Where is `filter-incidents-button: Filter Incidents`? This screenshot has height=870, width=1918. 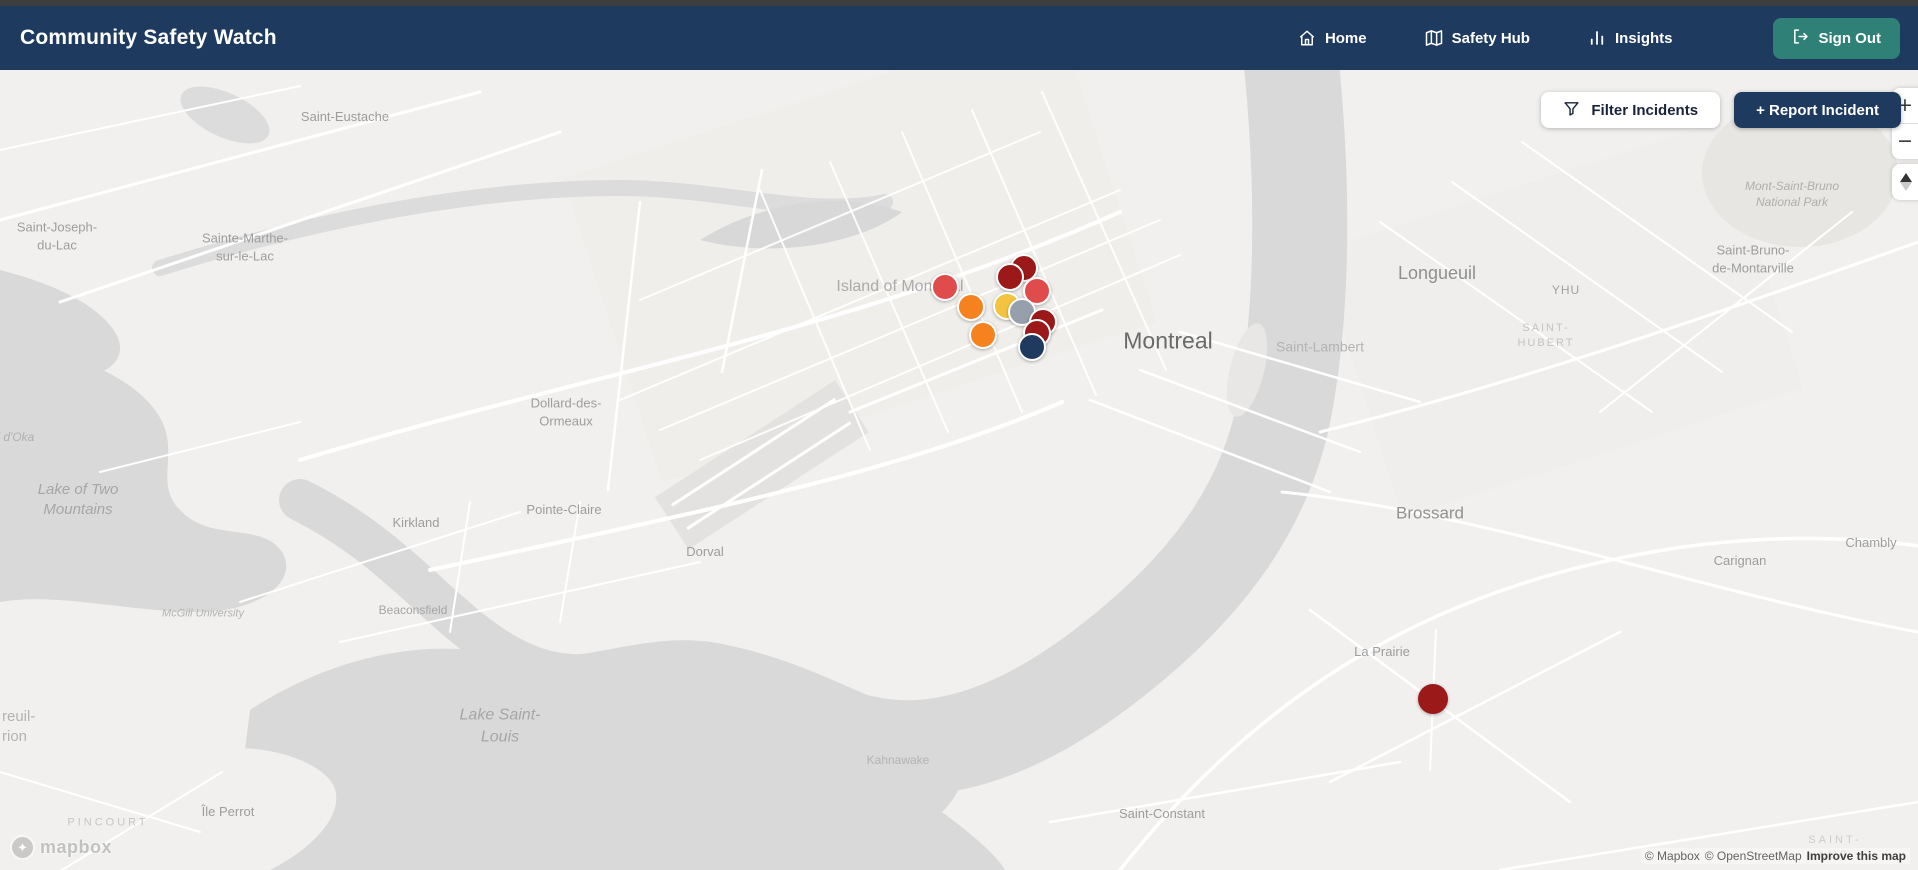
filter-incidents-button: Filter Incidents is located at coordinates (1631, 110).